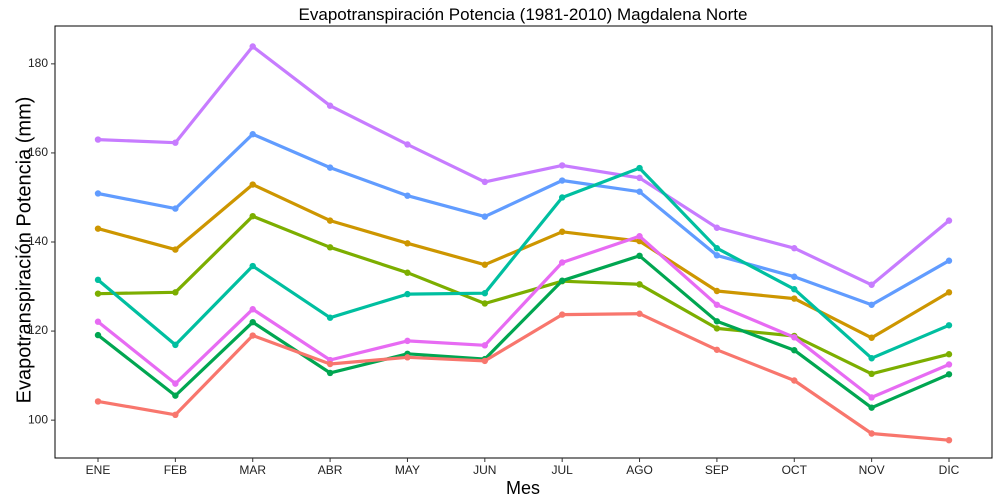  What do you see at coordinates (523, 488) in the screenshot?
I see `x-axis-title: Mes` at bounding box center [523, 488].